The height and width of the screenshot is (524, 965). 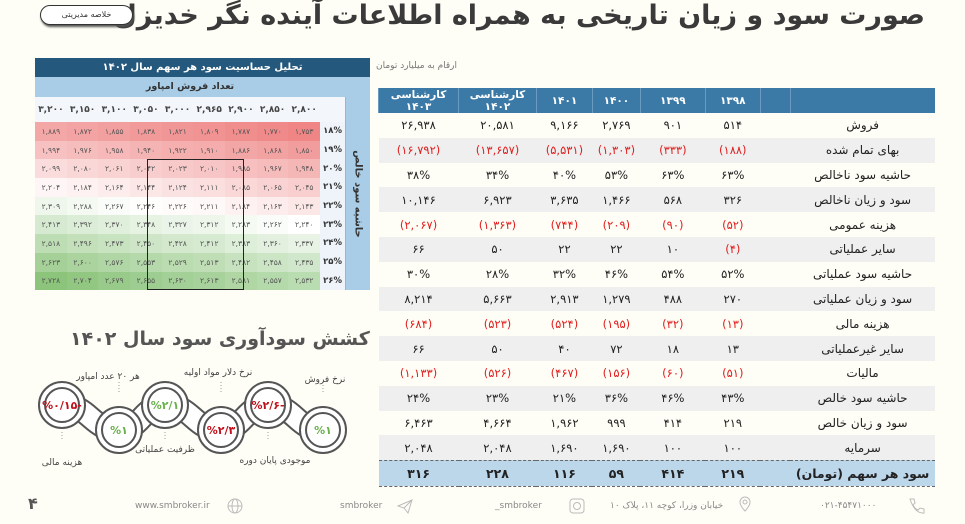 What do you see at coordinates (241, 281) in the screenshot?
I see `eps-cell: ۲,۵۸۱` at bounding box center [241, 281].